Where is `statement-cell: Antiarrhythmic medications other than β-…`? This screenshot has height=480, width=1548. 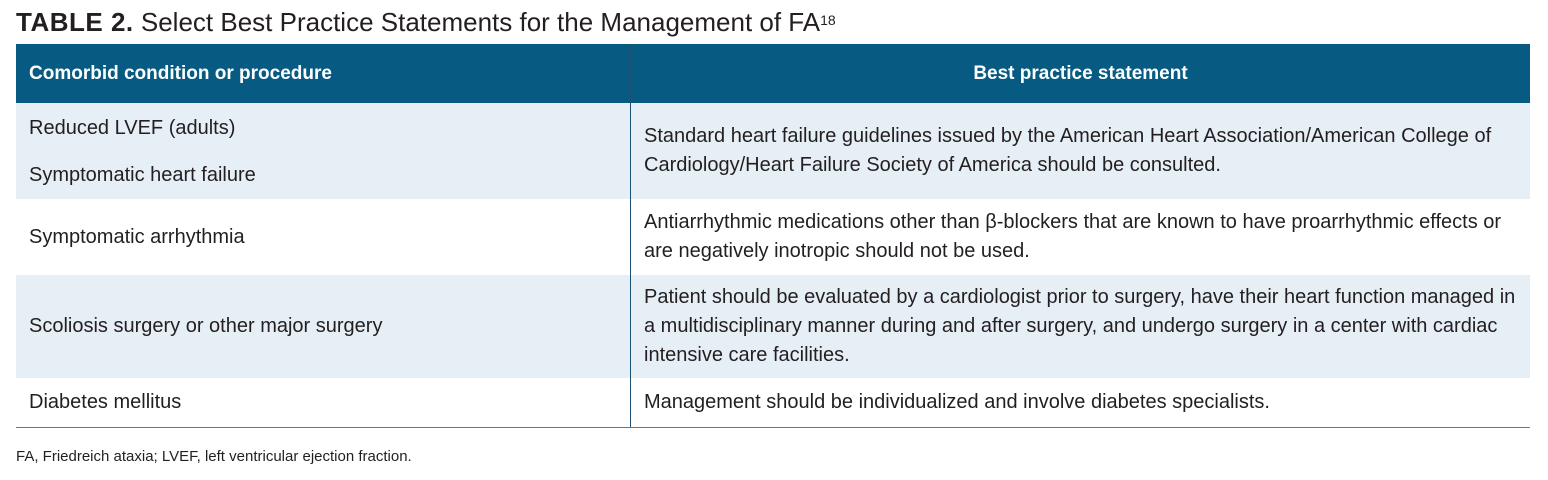 statement-cell: Antiarrhythmic medications other than β-… is located at coordinates (1073, 236).